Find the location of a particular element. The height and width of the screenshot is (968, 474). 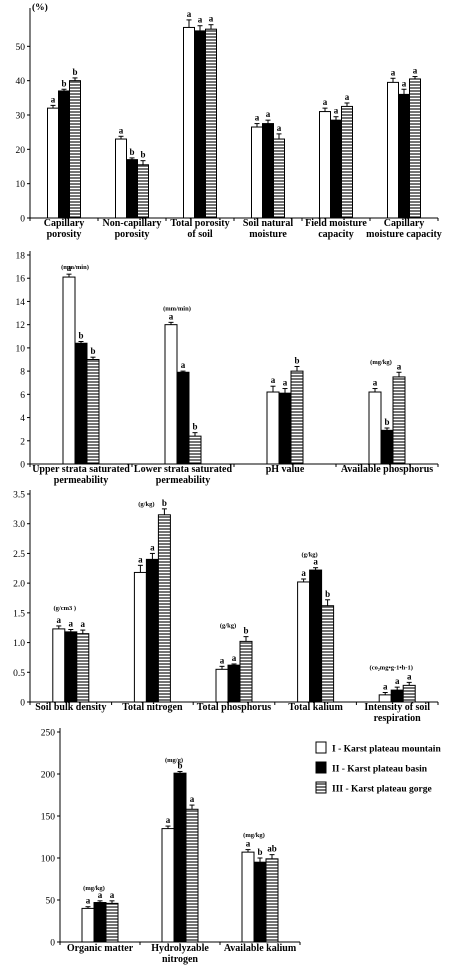

category-label: Total phosphorus is located at coordinates (234, 707).